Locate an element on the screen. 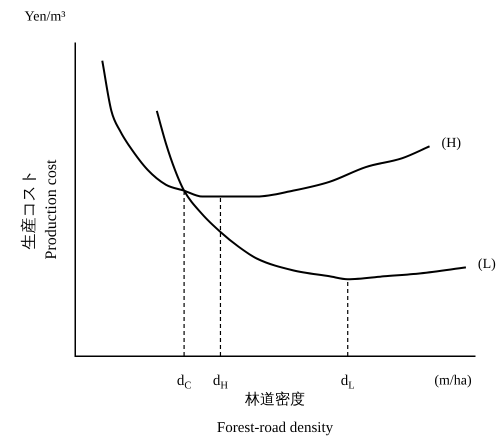 This screenshot has width=504, height=442. text: Yen/m³ is located at coordinates (45, 17).